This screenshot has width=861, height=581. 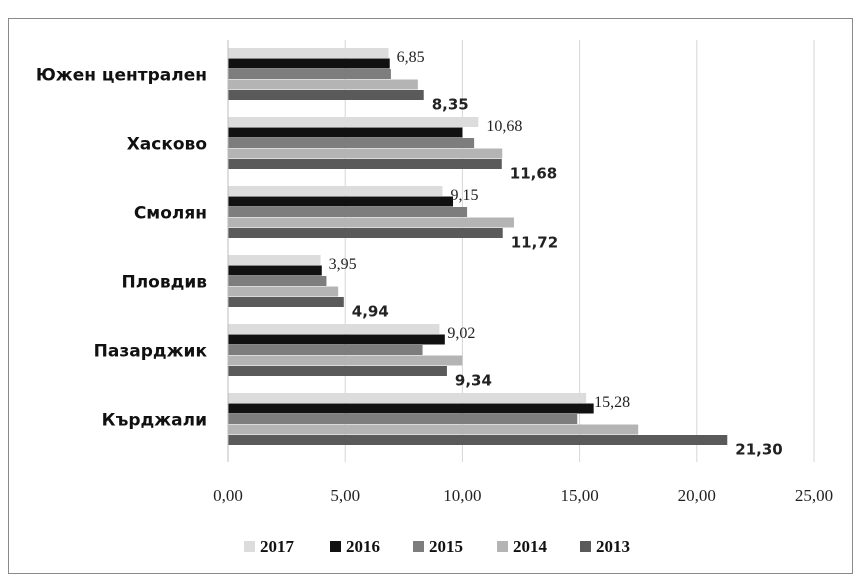 What do you see at coordinates (167, 144) in the screenshot?
I see `category-label: Хасково` at bounding box center [167, 144].